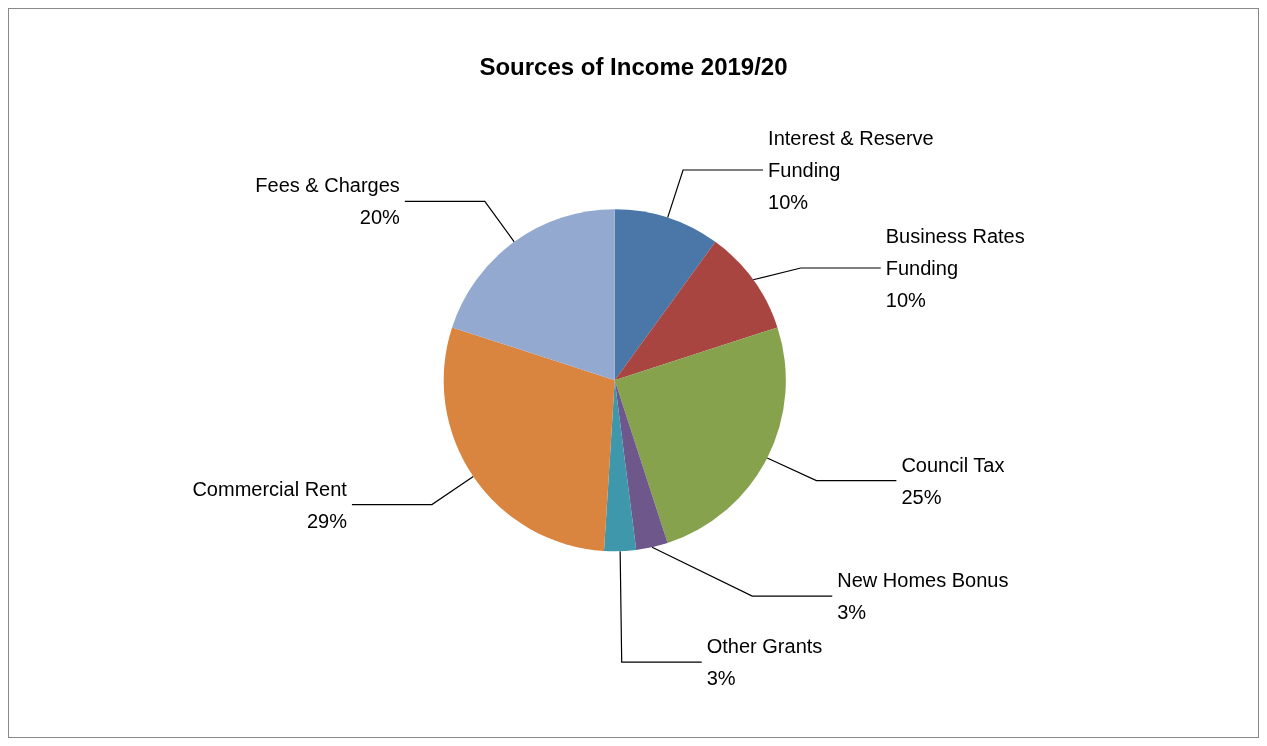  Describe the element at coordinates (923, 580) in the screenshot. I see `slice-label: New Homes Bonus` at that location.